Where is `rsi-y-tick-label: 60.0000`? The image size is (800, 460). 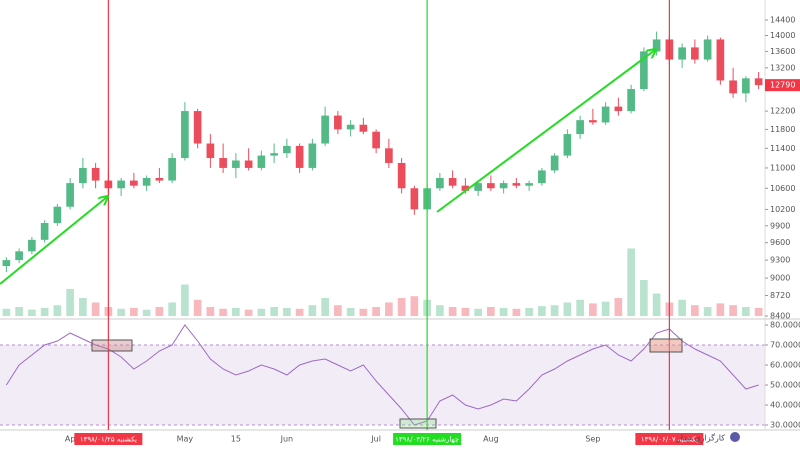 rsi-y-tick-label: 60.0000 is located at coordinates (785, 365).